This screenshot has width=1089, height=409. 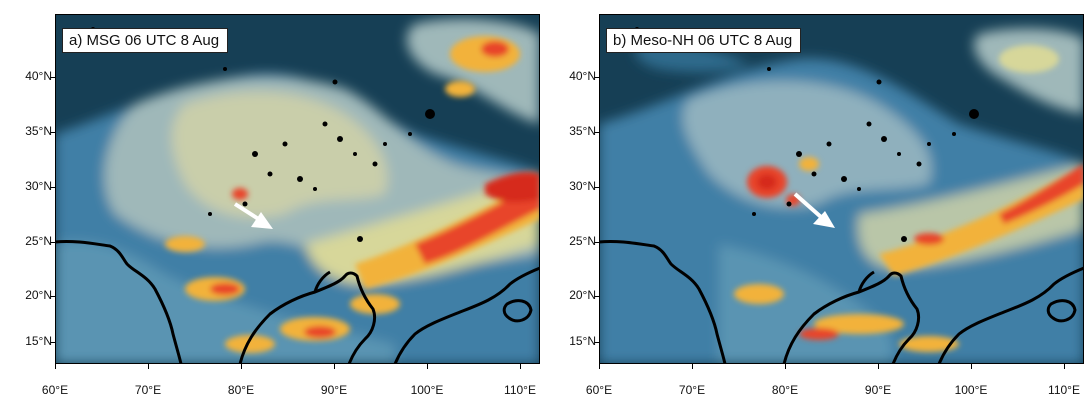 I want to click on panel-title: b) Meso-NH 06 UTC 8 Aug, so click(x=704, y=40).